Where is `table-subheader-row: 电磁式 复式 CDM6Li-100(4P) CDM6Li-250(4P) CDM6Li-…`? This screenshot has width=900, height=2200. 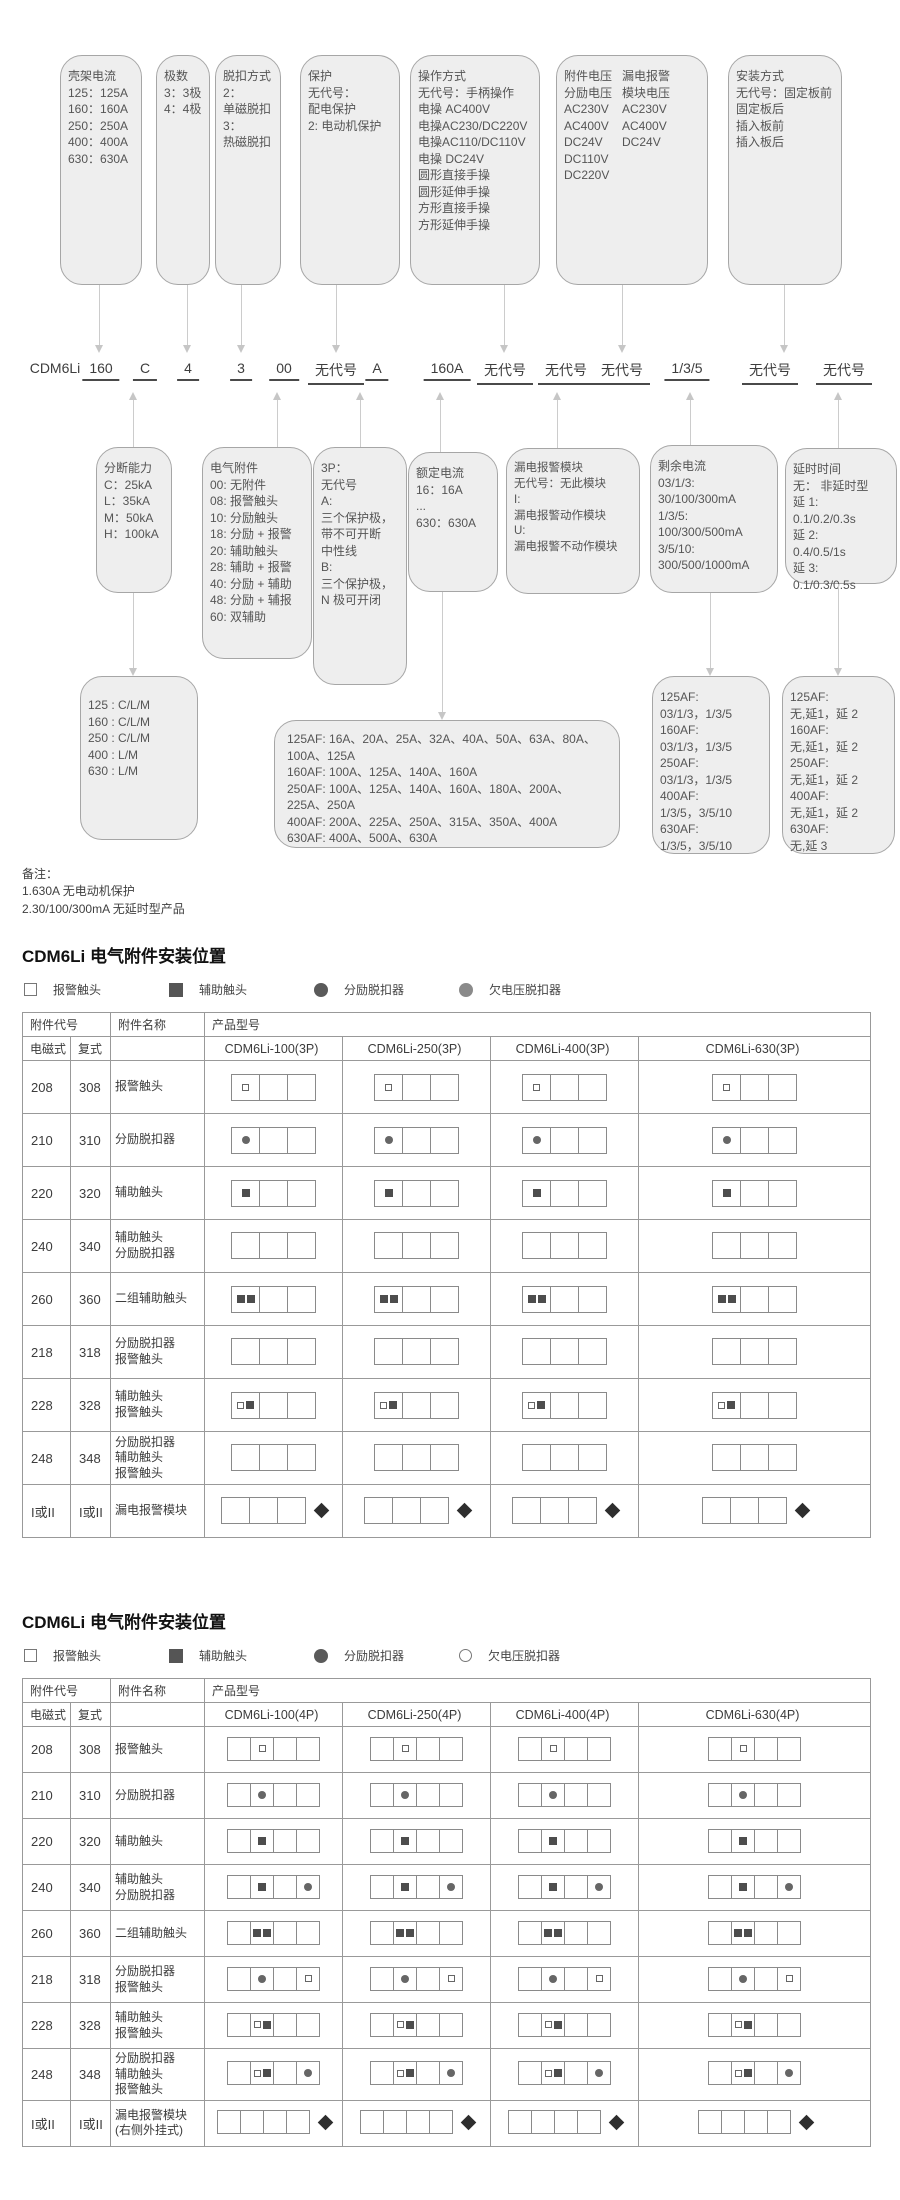 table-subheader-row: 电磁式 复式 CDM6Li-100(4P) CDM6Li-250(4P) CDM6Li-… is located at coordinates (447, 1714).